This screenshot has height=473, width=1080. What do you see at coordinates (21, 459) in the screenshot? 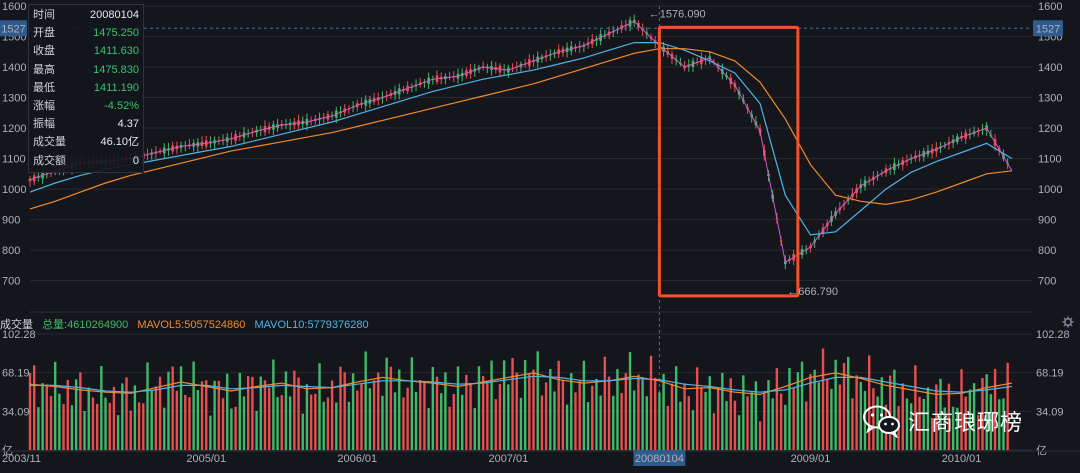
I see `x-tick-label: 2003/11` at bounding box center [21, 459].